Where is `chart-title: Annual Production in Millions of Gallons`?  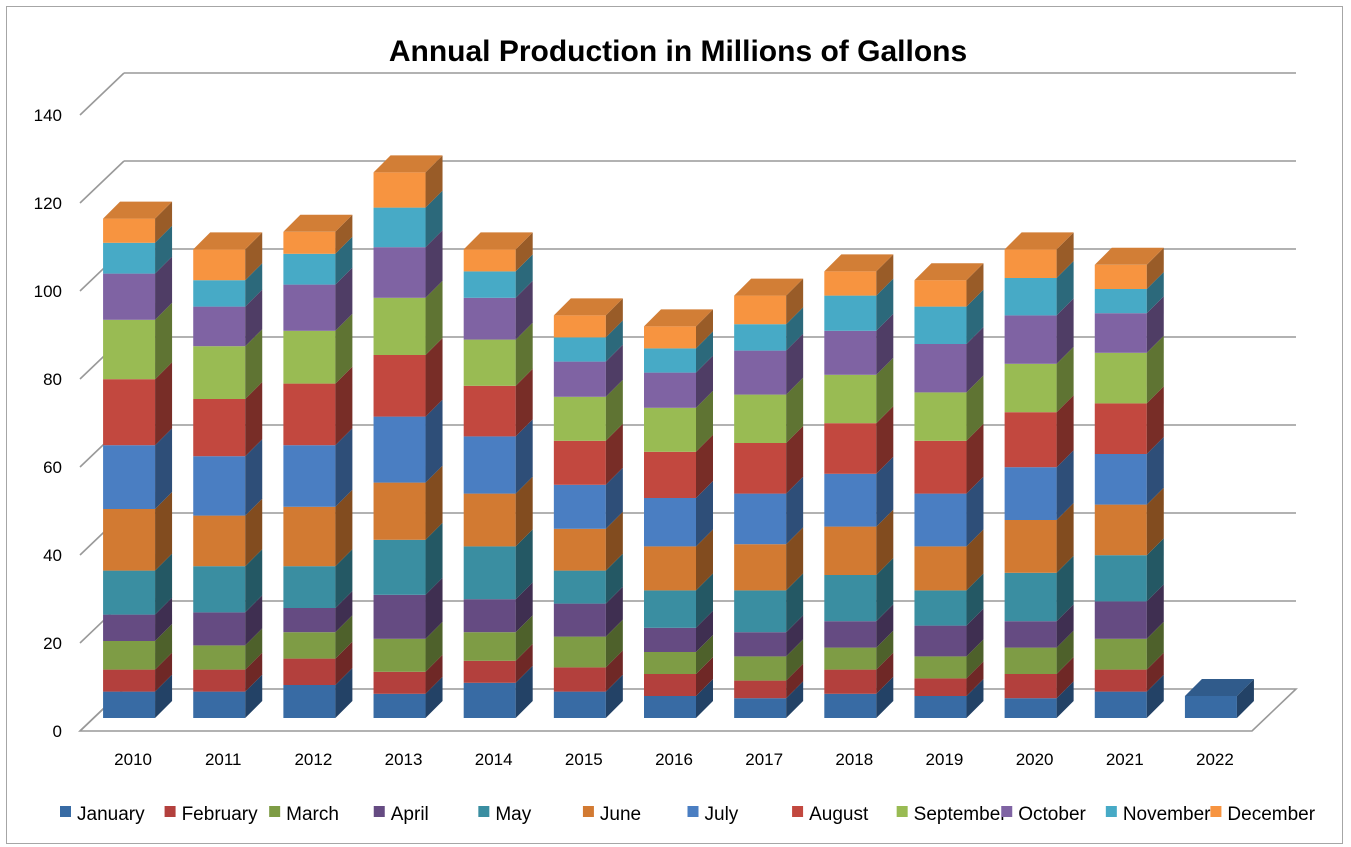
chart-title: Annual Production in Millions of Gallons is located at coordinates (678, 51).